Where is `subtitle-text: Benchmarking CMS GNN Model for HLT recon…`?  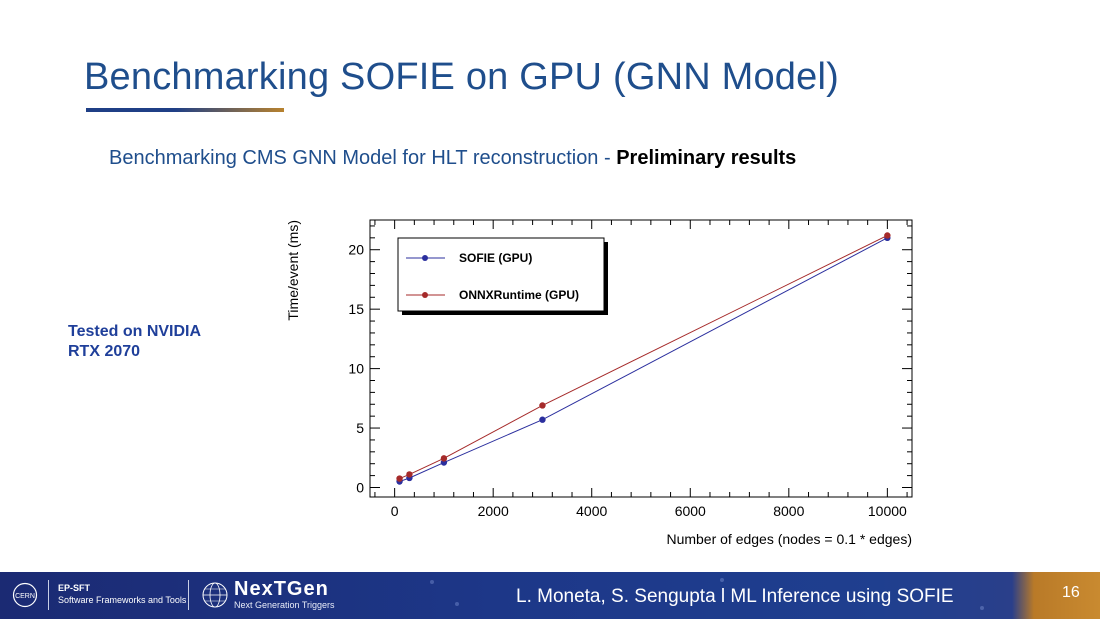 subtitle-text: Benchmarking CMS GNN Model for HLT recon… is located at coordinates (363, 158).